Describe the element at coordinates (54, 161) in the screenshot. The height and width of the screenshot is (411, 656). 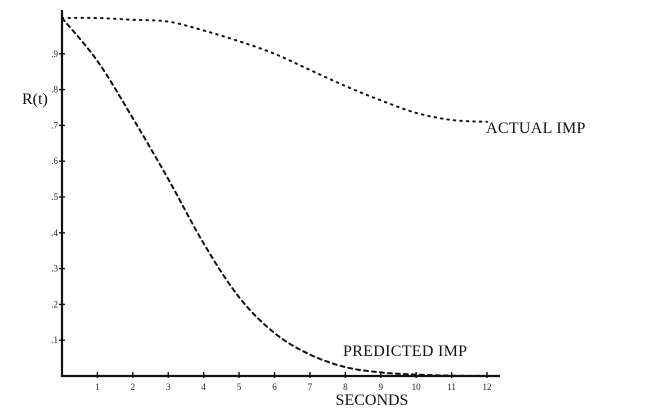
I see `y-tick-label: .6` at that location.